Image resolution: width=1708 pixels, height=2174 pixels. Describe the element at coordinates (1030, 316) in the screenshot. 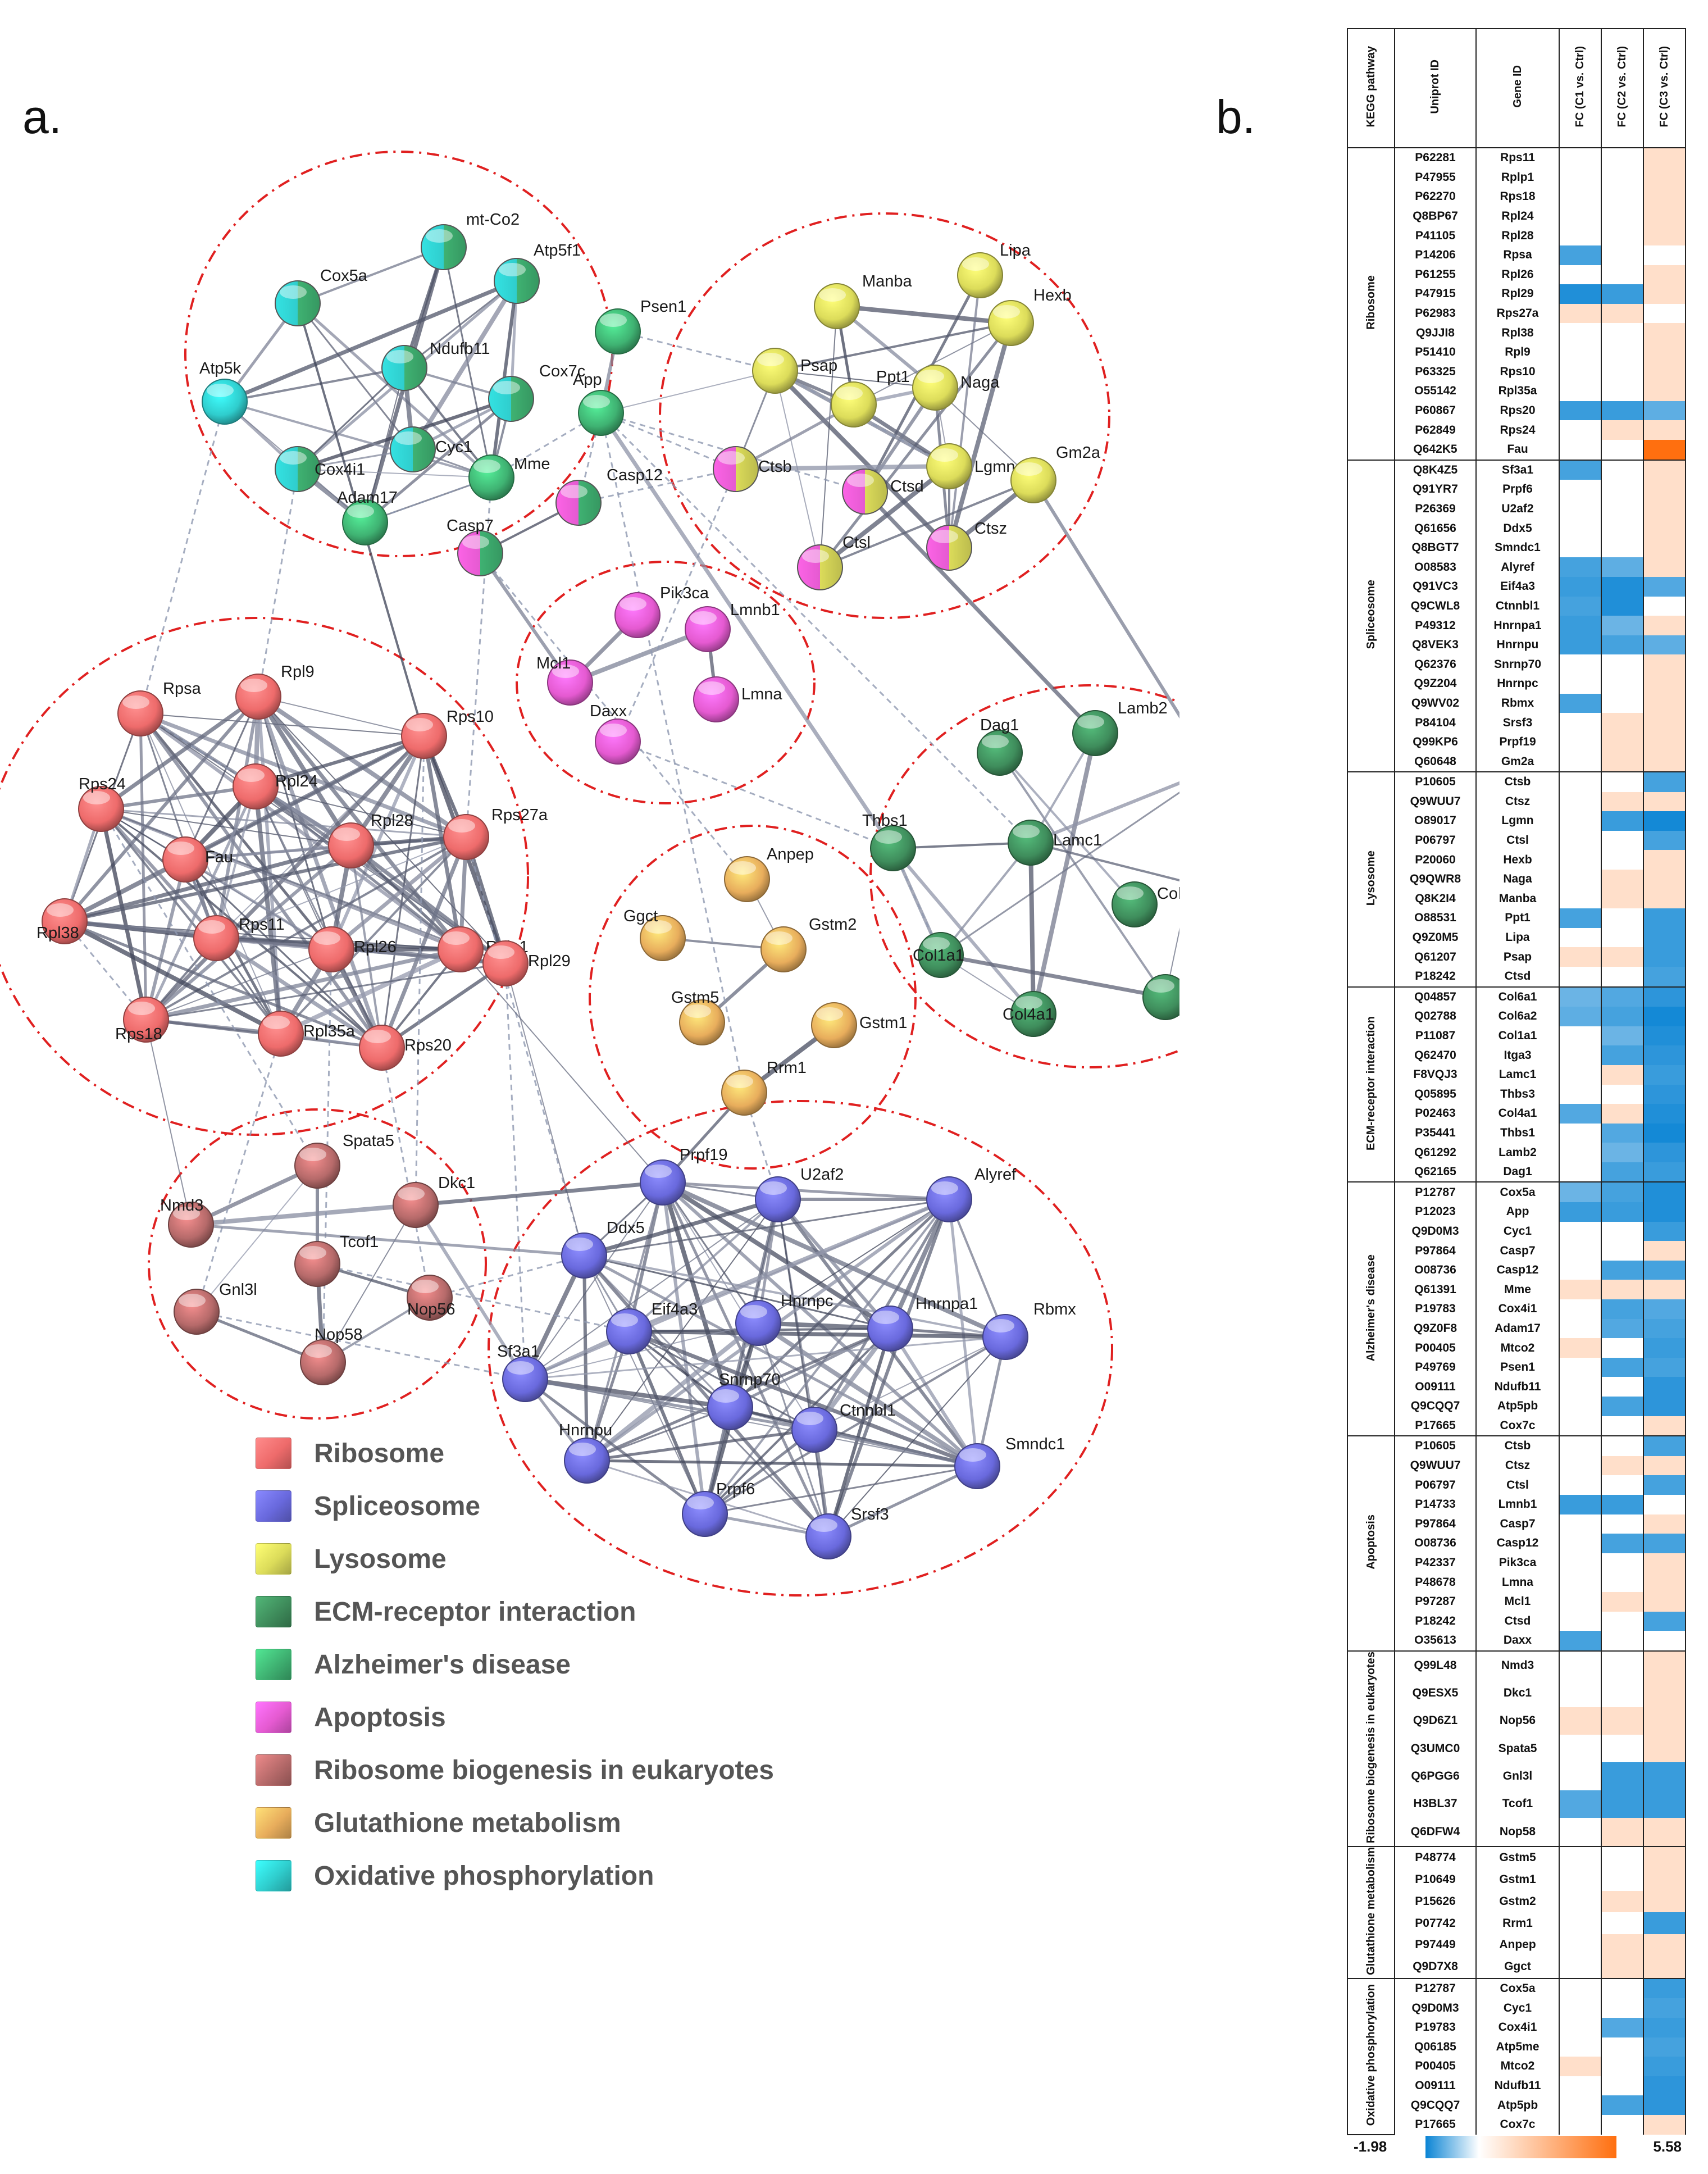

I see `network-node-hexb: Hexb` at that location.